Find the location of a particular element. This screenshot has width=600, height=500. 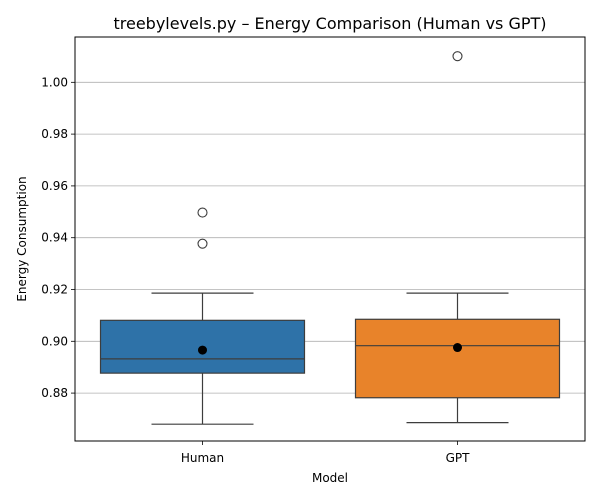

y-tick-label: 0.96 is located at coordinates (54, 186).